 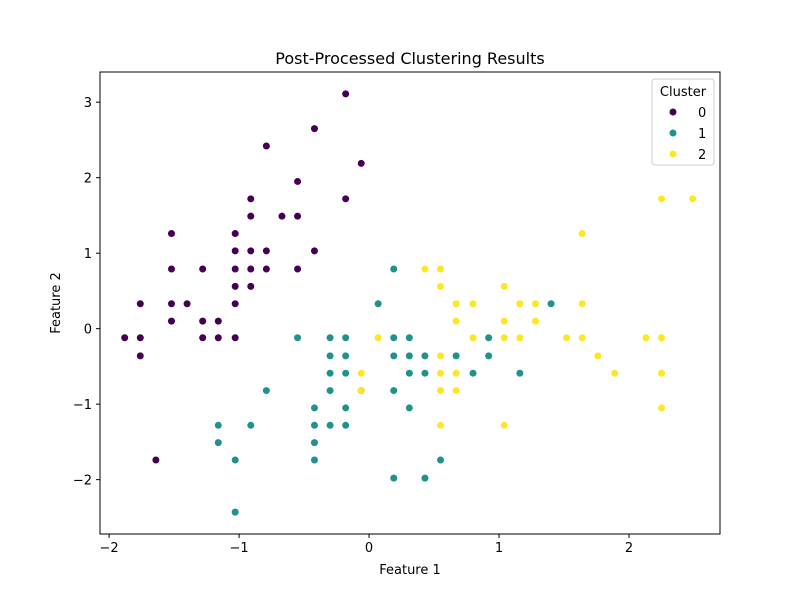 I want to click on legend-label-0: 0, so click(x=702, y=113).